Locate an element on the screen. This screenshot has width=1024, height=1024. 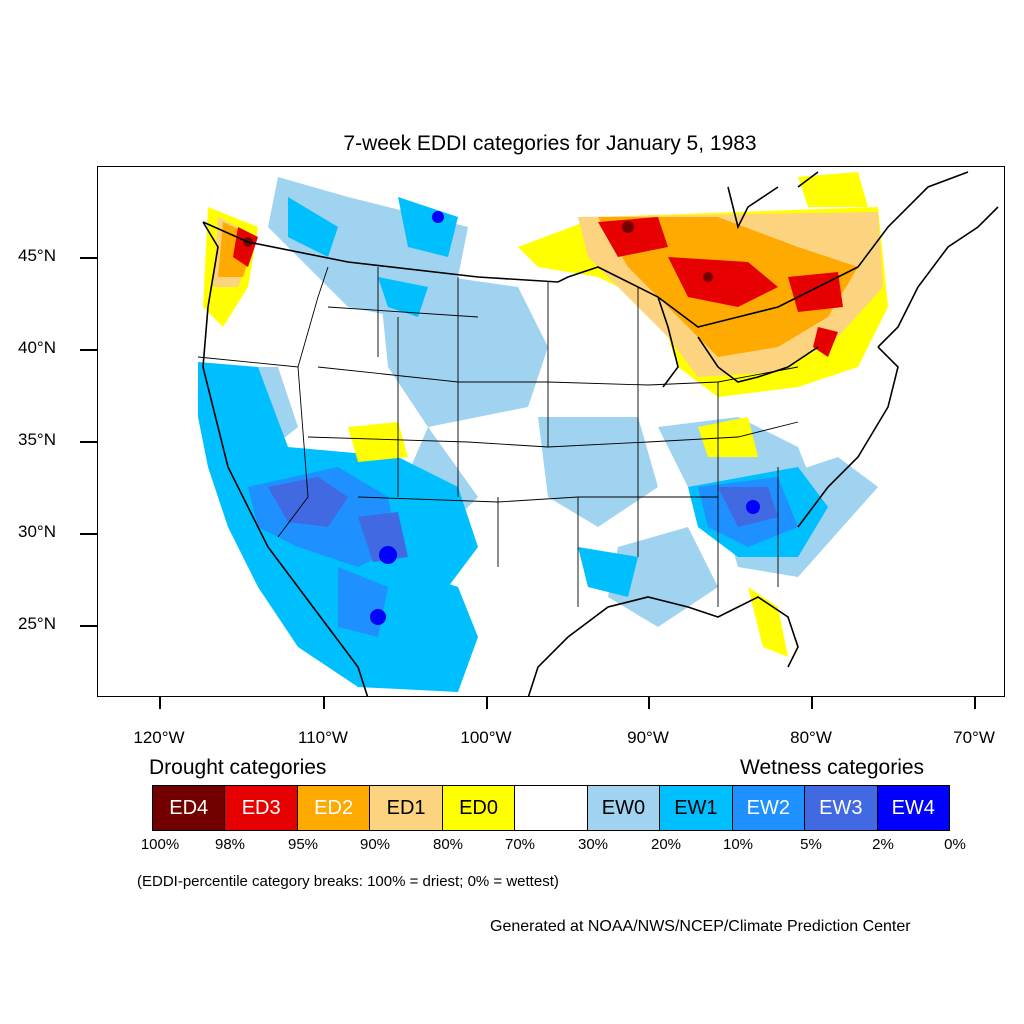
legend-cell-ed1: ED1 is located at coordinates (406, 808).